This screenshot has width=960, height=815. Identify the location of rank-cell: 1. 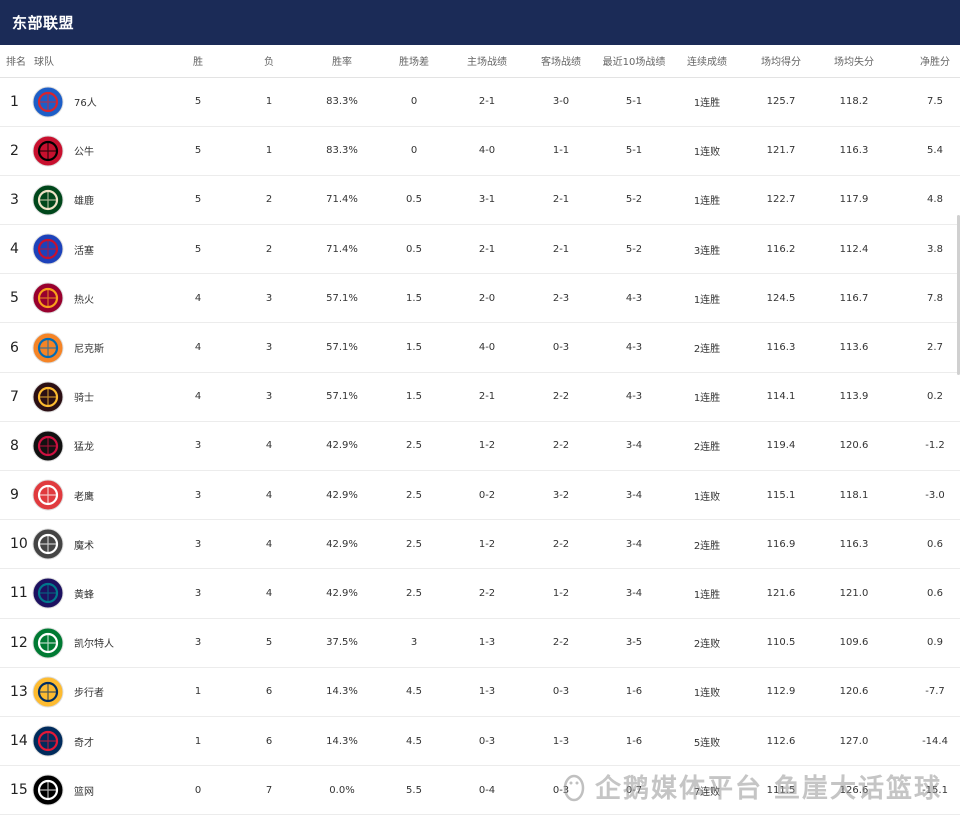
(16, 102).